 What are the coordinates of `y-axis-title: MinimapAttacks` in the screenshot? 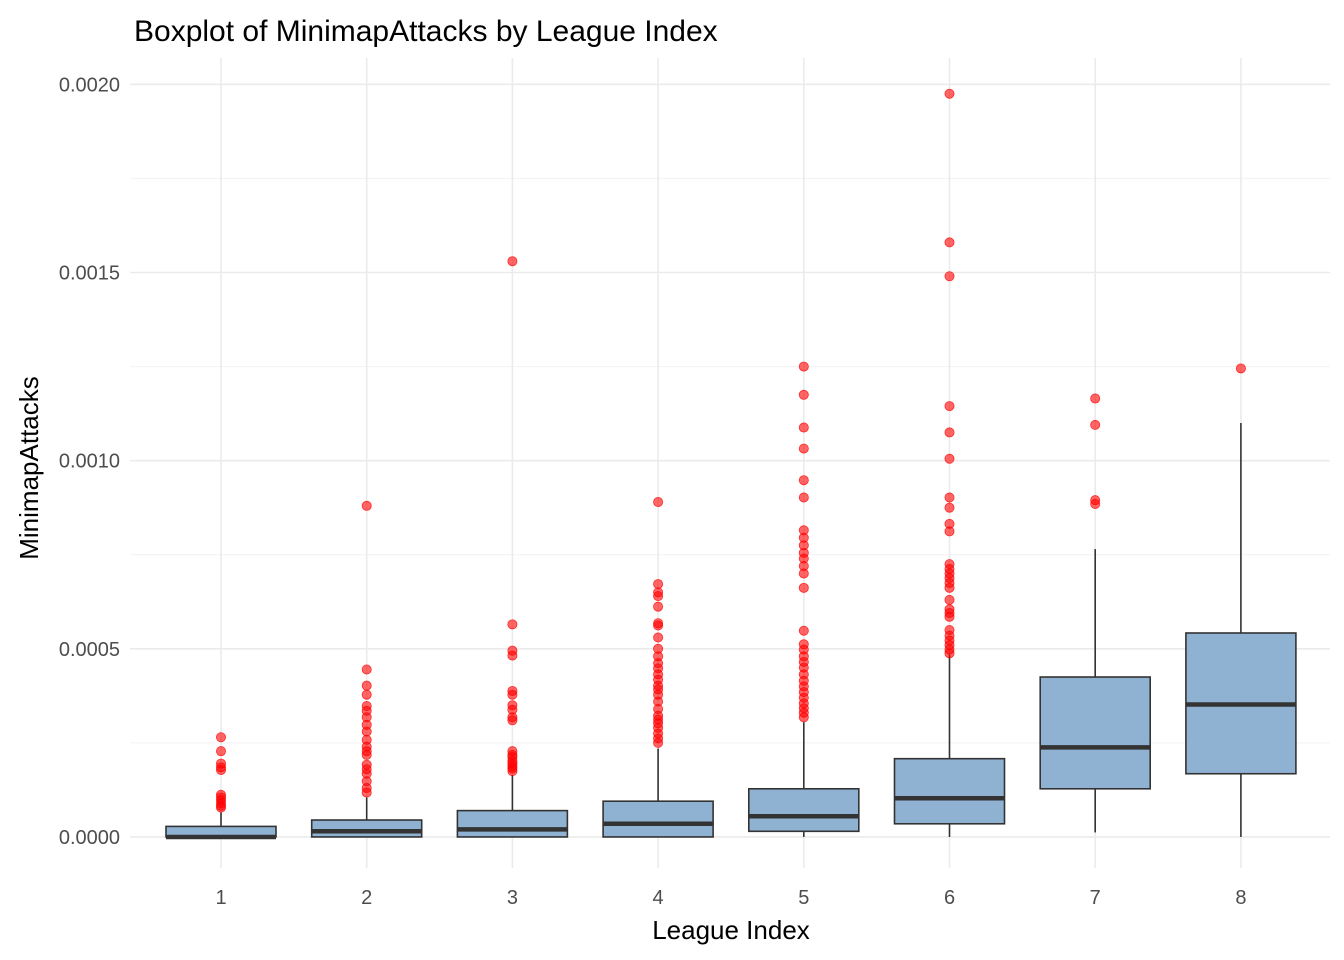 It's located at (29, 468).